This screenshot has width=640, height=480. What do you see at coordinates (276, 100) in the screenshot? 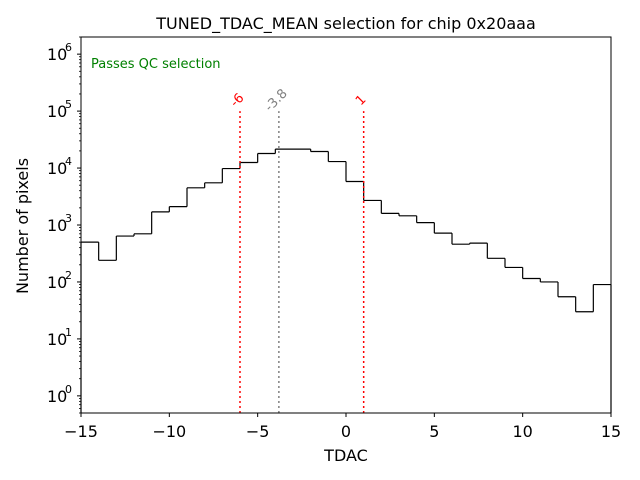
I see `mean-line-label: -3.8` at bounding box center [276, 100].